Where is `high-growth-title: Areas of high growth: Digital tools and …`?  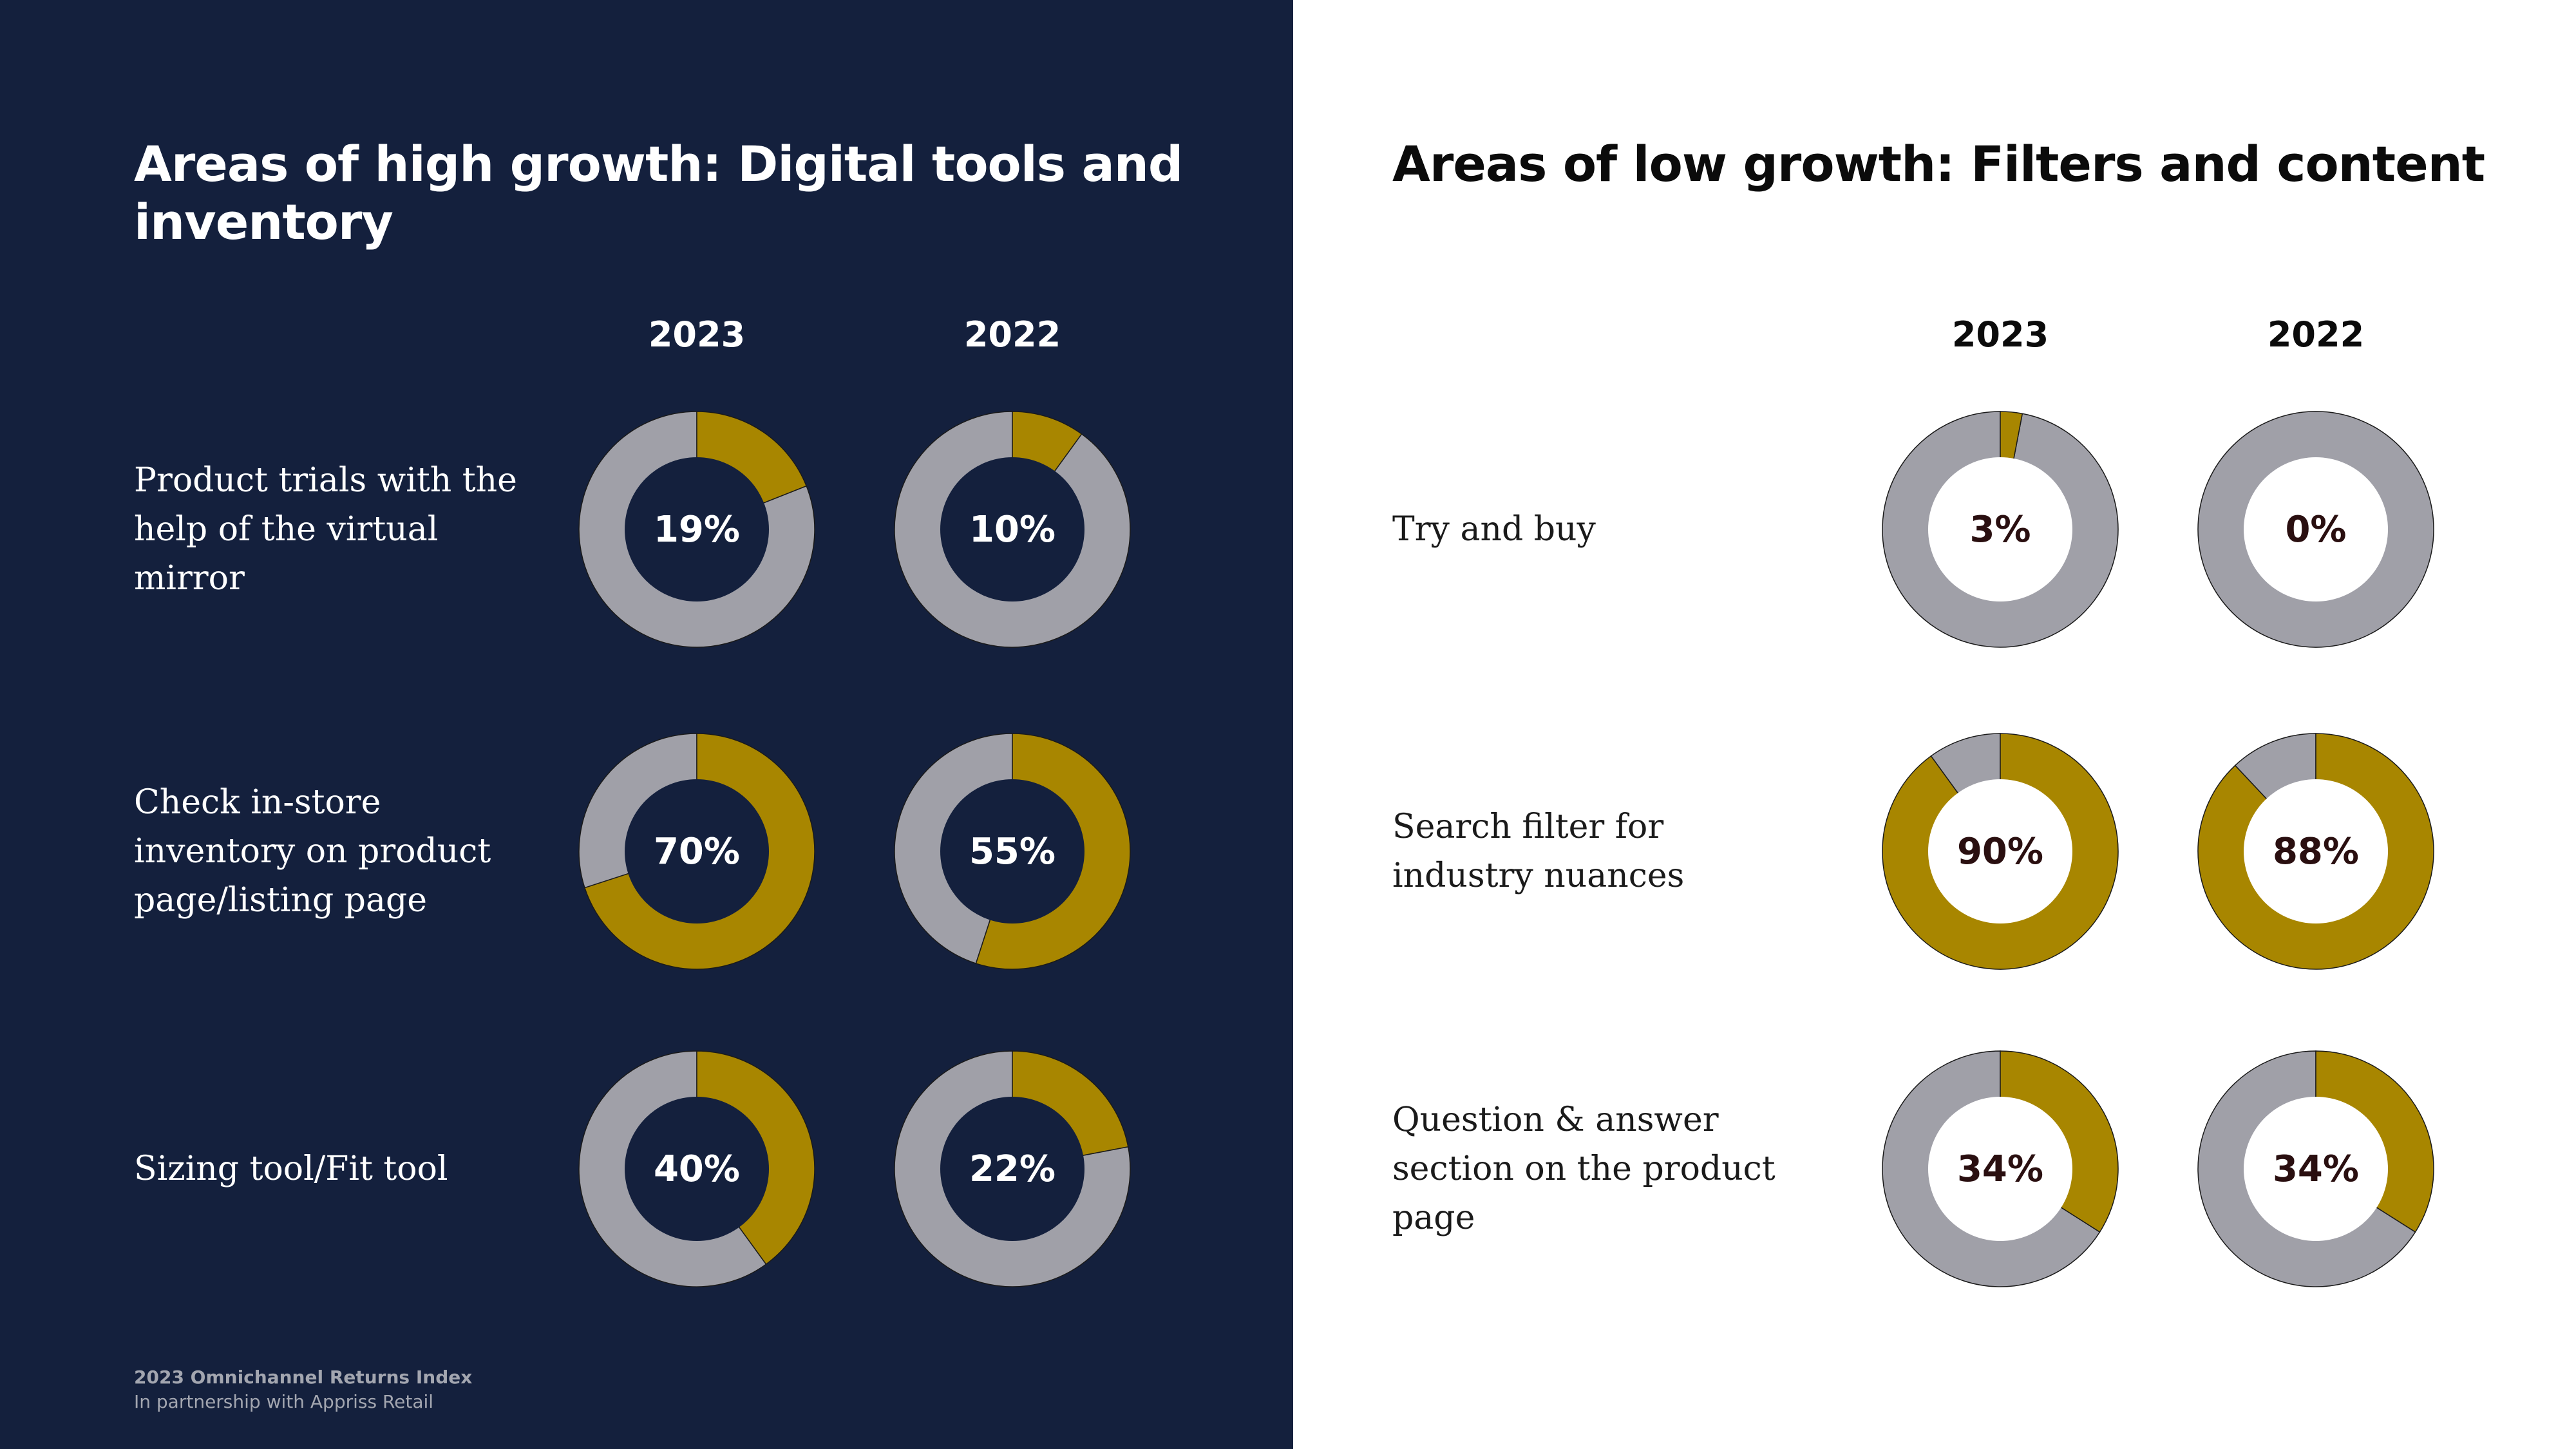
high-growth-title: Areas of high growth: Digital tools and … is located at coordinates (658, 193).